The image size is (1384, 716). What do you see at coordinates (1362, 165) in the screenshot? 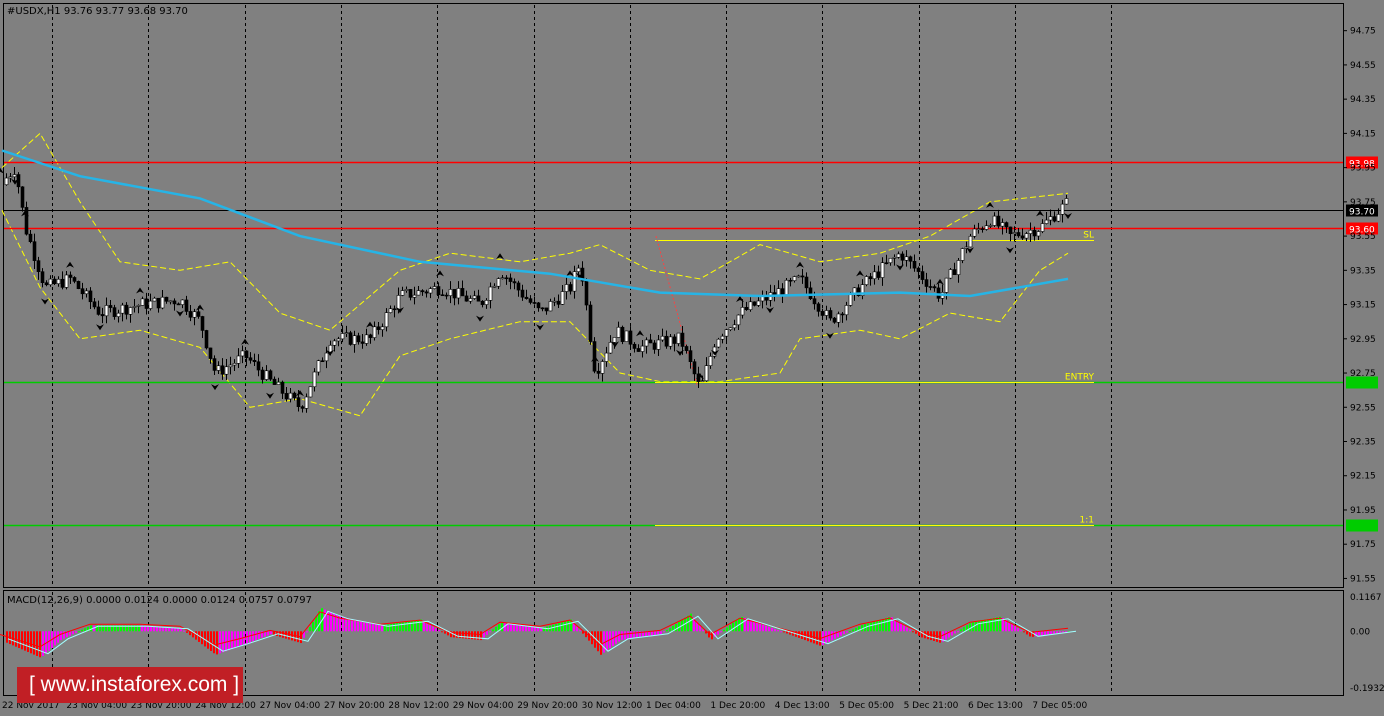
I see `level-price-label: 93.98` at bounding box center [1362, 165].